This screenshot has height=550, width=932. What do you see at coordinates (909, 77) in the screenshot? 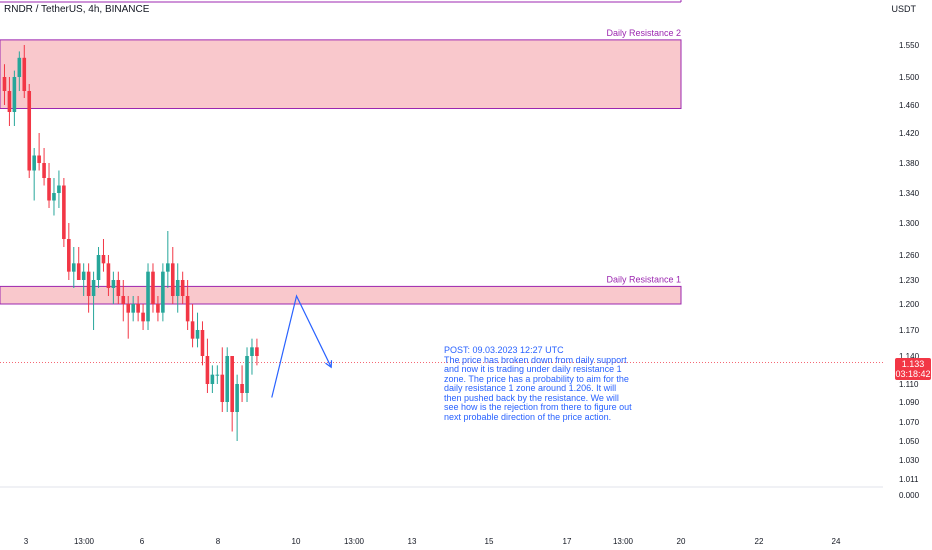
I see `y-tick-label: 1.500` at bounding box center [909, 77].